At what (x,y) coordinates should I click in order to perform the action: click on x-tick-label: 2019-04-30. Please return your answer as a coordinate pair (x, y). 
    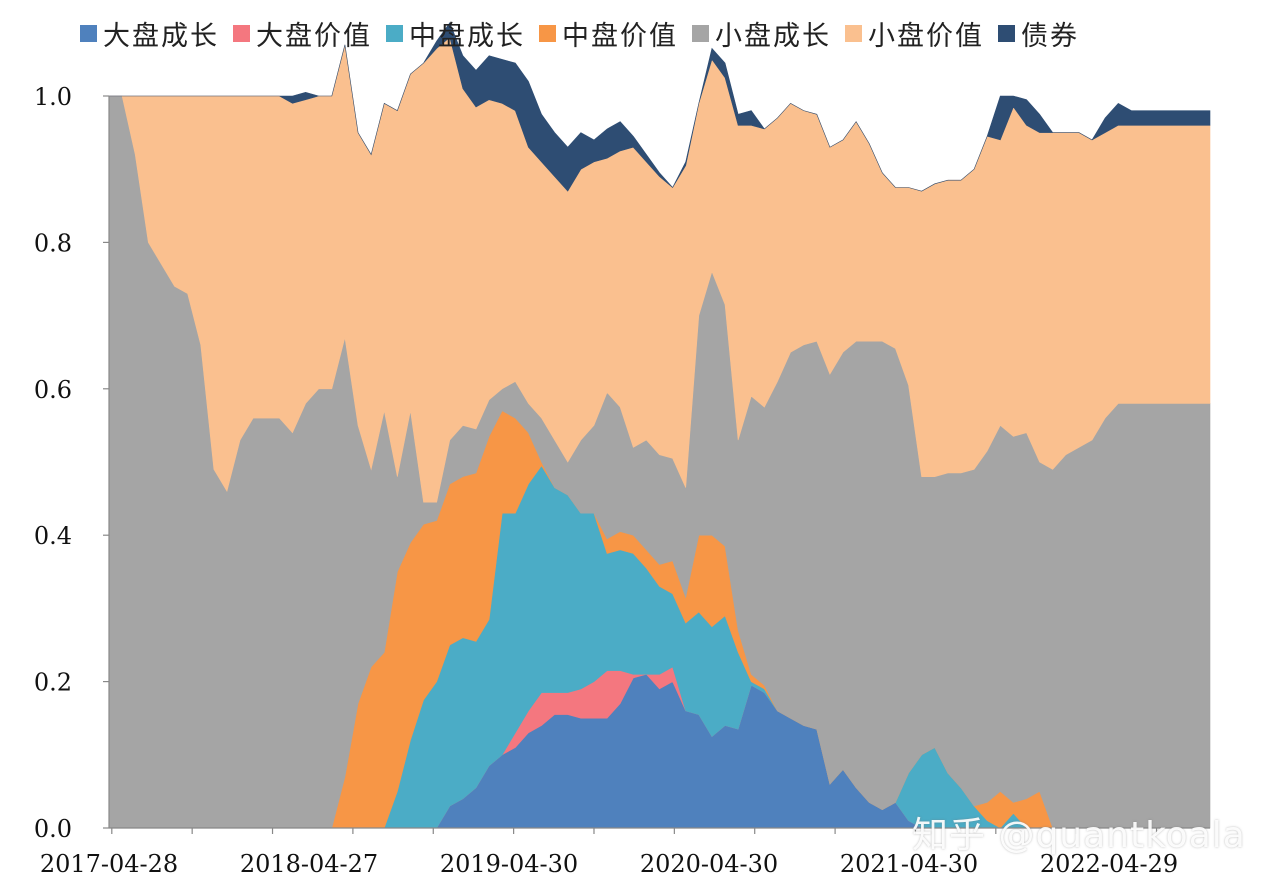
    Looking at the image, I should click on (509, 864).